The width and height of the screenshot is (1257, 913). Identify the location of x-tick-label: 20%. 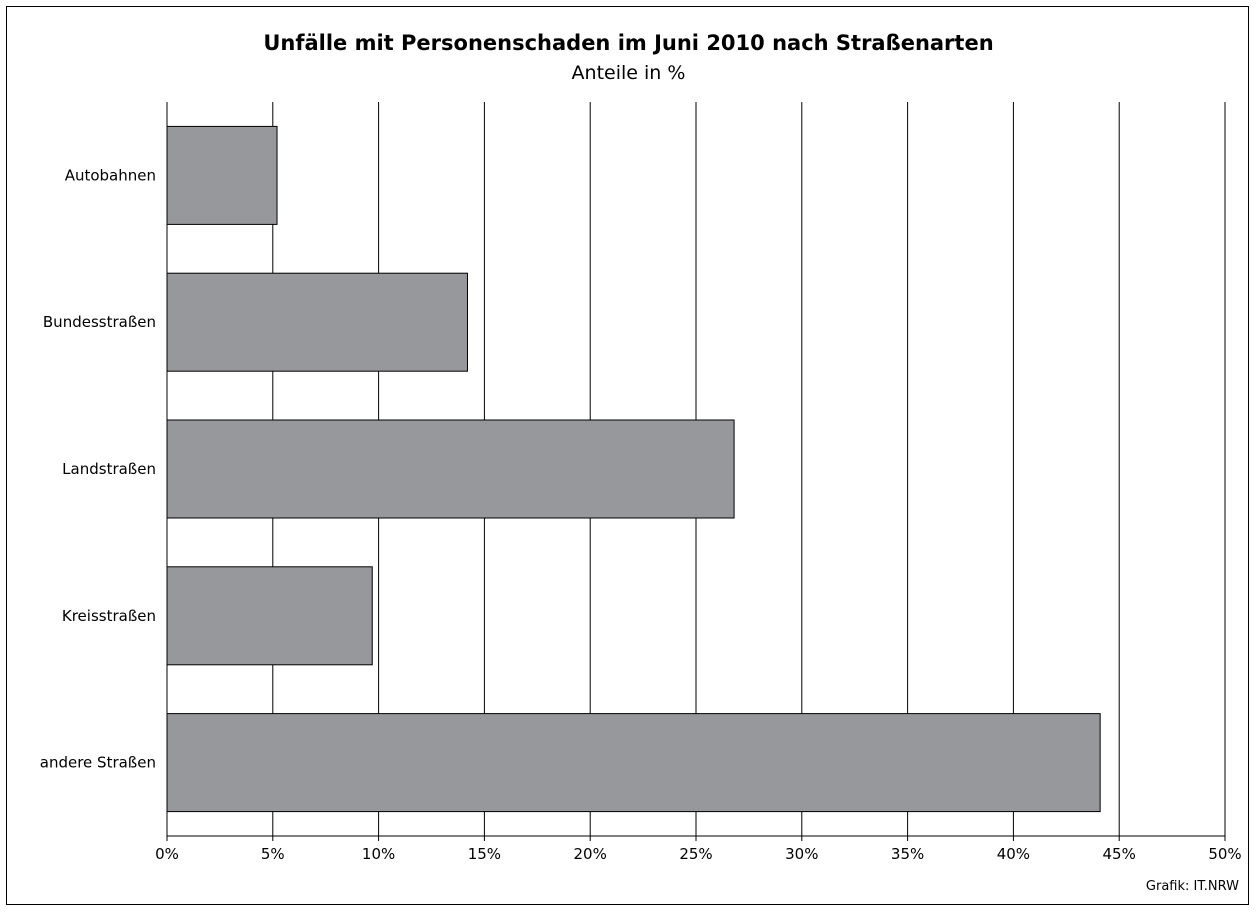
(590, 854).